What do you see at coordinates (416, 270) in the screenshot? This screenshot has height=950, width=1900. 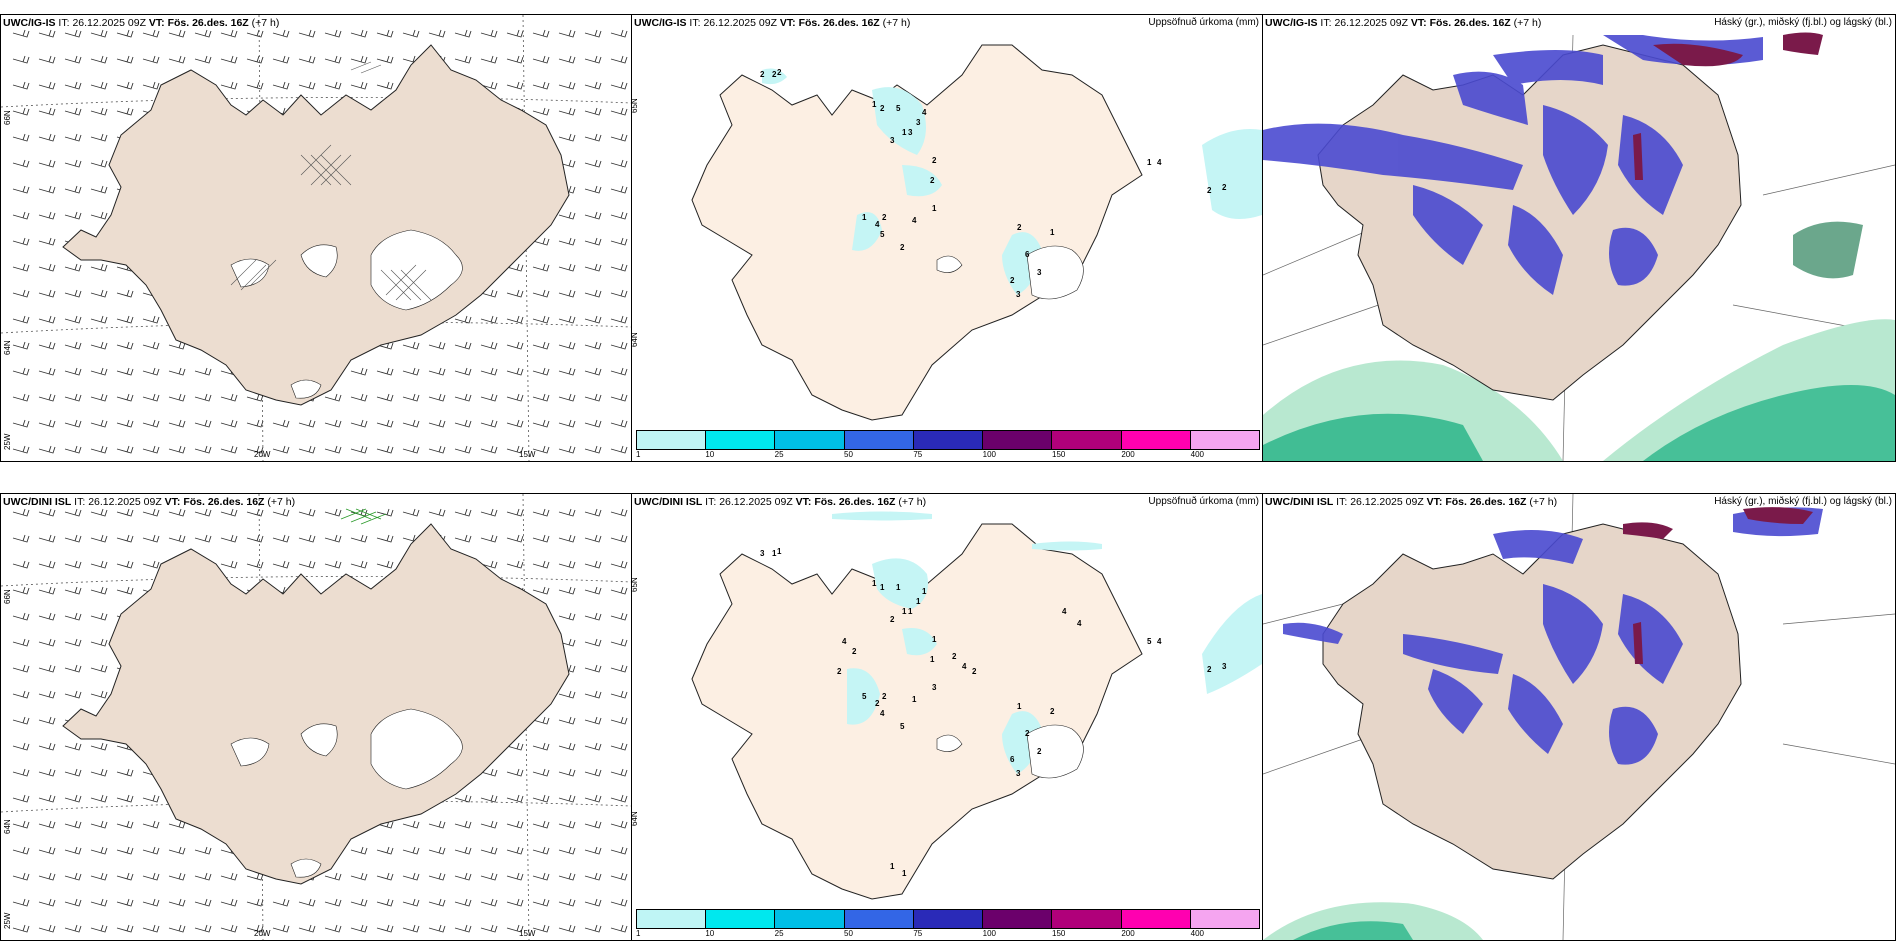 I see `glacier-vatnajokull` at bounding box center [416, 270].